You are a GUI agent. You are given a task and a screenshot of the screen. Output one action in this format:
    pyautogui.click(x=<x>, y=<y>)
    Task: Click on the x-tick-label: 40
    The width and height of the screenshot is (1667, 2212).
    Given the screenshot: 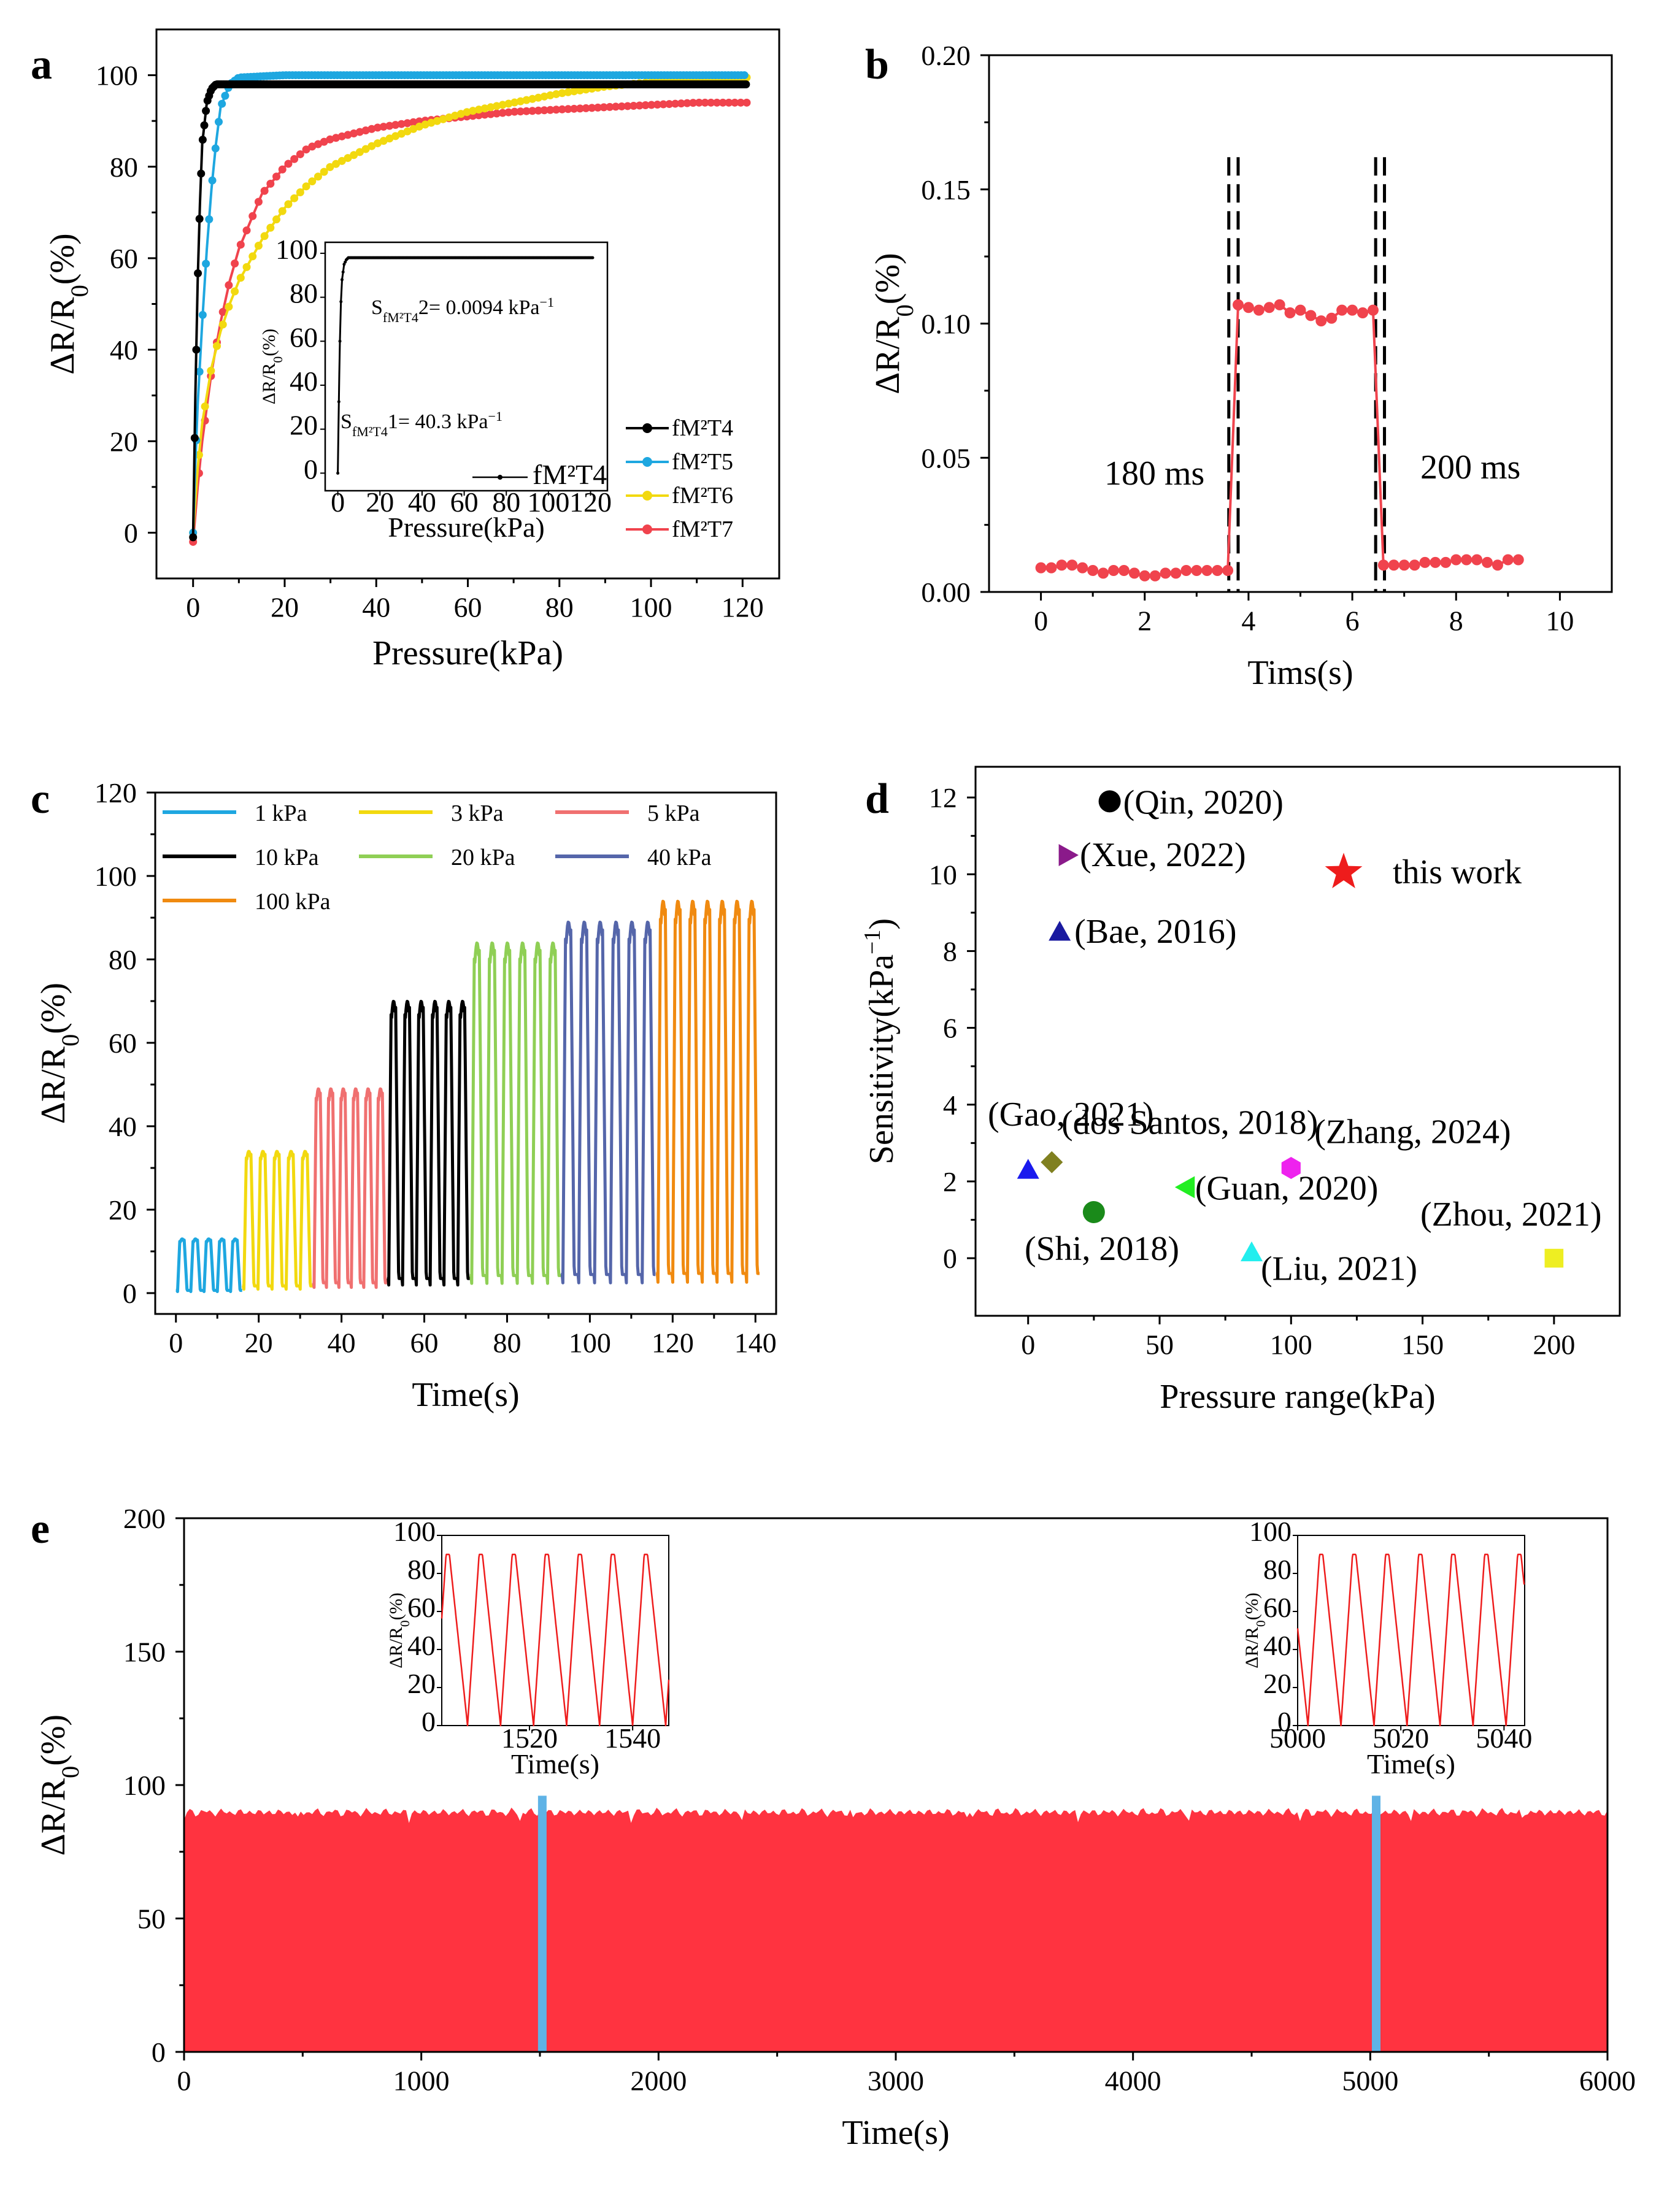 What is the action you would take?
    pyautogui.click(x=342, y=1342)
    